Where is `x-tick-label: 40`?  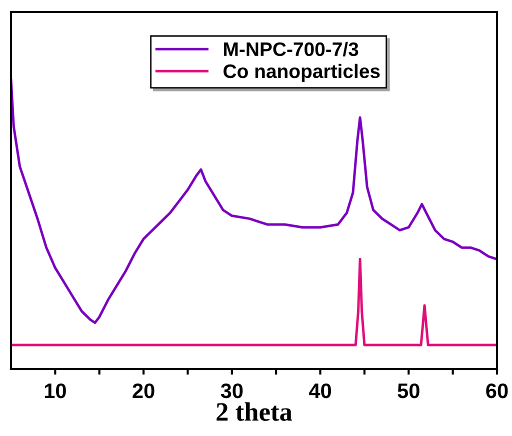
x-tick-label: 40 is located at coordinates (320, 390).